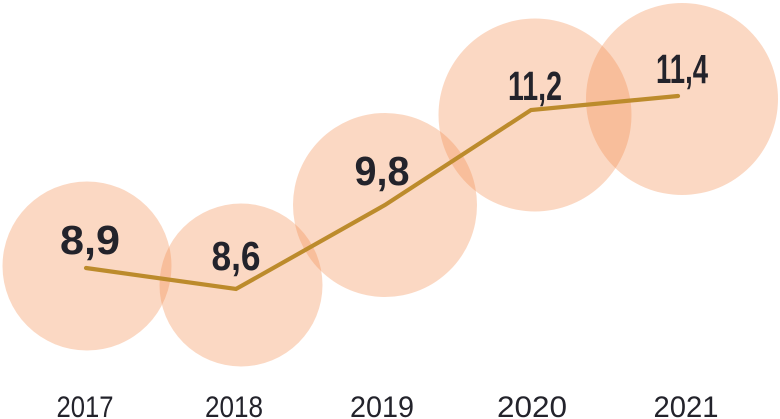 The height and width of the screenshot is (419, 780). I want to click on bubble-2021, so click(682, 99).